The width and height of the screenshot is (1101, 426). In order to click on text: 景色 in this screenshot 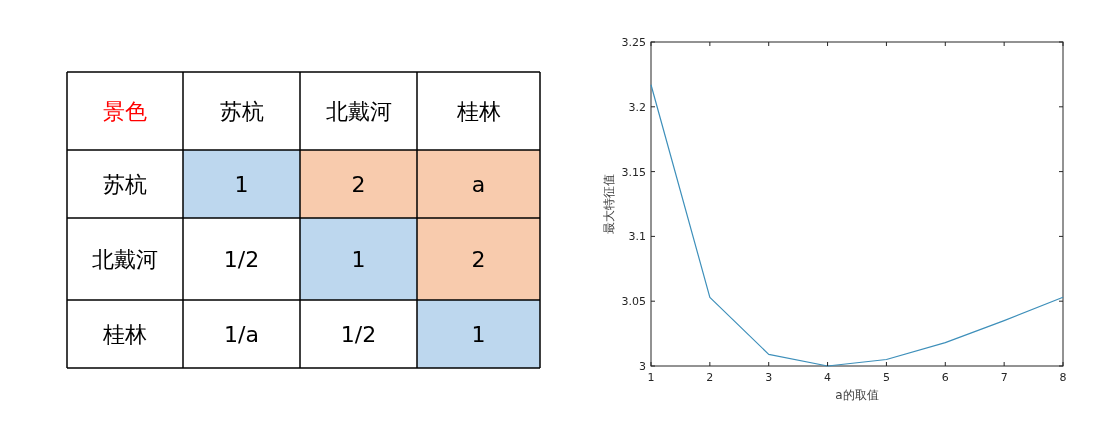, I will do `click(125, 111)`.